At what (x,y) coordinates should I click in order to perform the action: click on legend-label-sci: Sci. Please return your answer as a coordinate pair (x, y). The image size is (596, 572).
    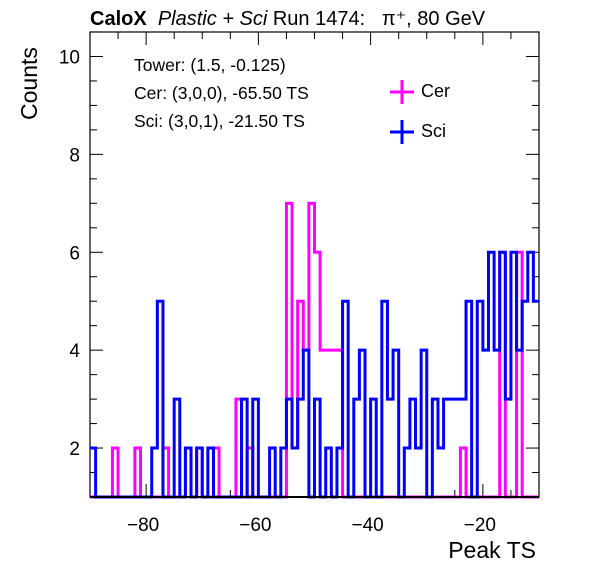
    Looking at the image, I should click on (434, 131).